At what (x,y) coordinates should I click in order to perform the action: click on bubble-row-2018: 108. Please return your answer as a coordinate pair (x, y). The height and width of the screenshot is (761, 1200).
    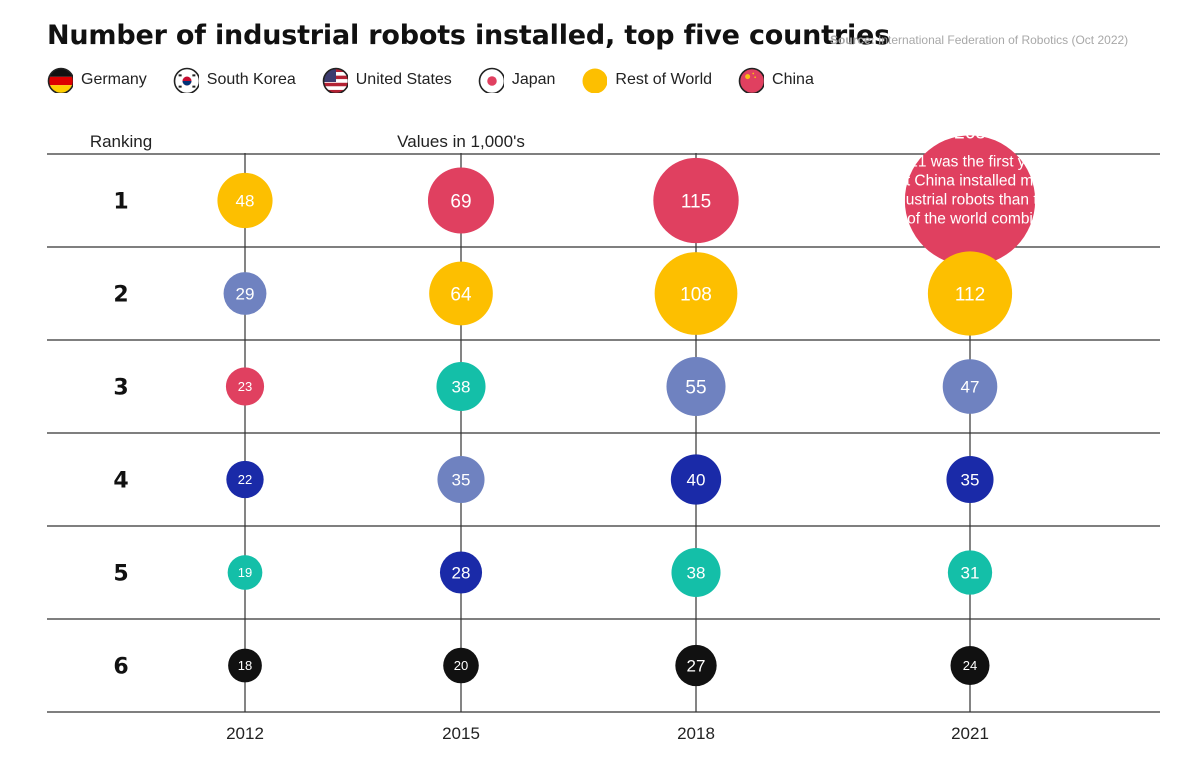
    Looking at the image, I should click on (696, 293).